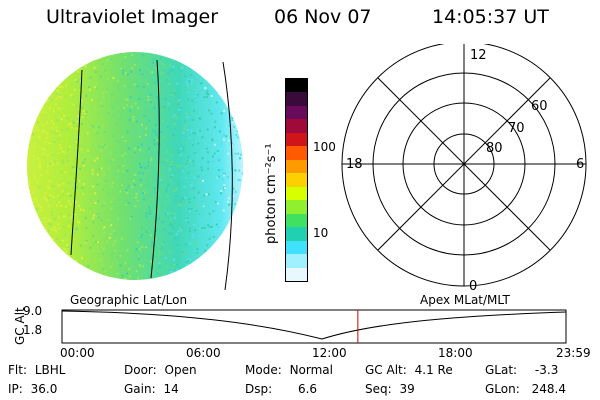  I want to click on info-seq-value: 39, so click(407, 389).